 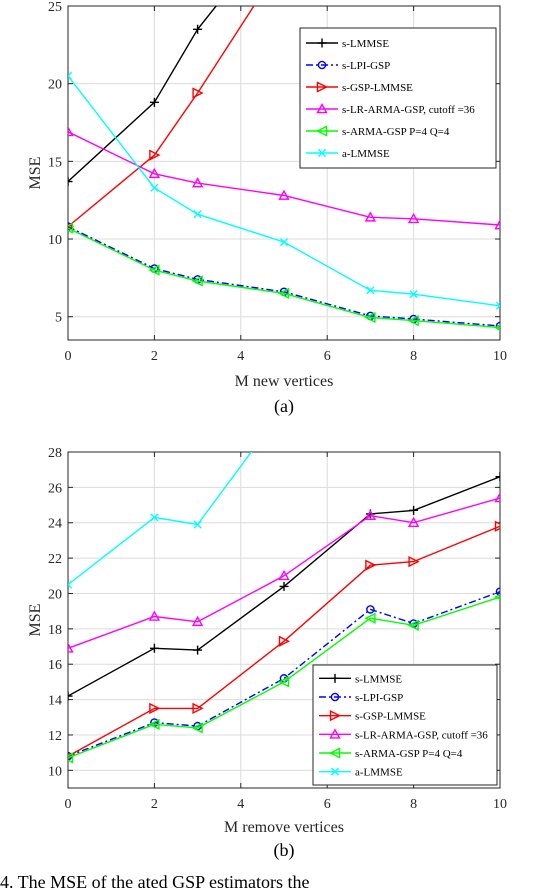 What do you see at coordinates (55, 162) in the screenshot?
I see `y-tick-label: 15` at bounding box center [55, 162].